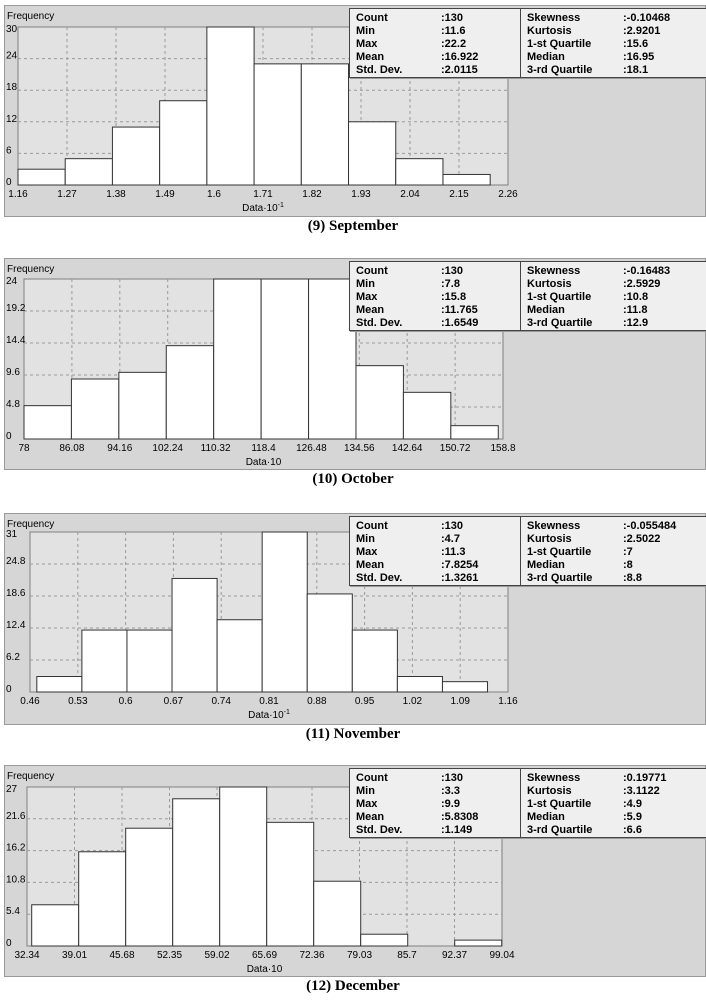 The image size is (706, 1005). Describe the element at coordinates (614, 830) in the screenshot. I see `stat-row: 3-rd Quartile: 6.6` at that location.